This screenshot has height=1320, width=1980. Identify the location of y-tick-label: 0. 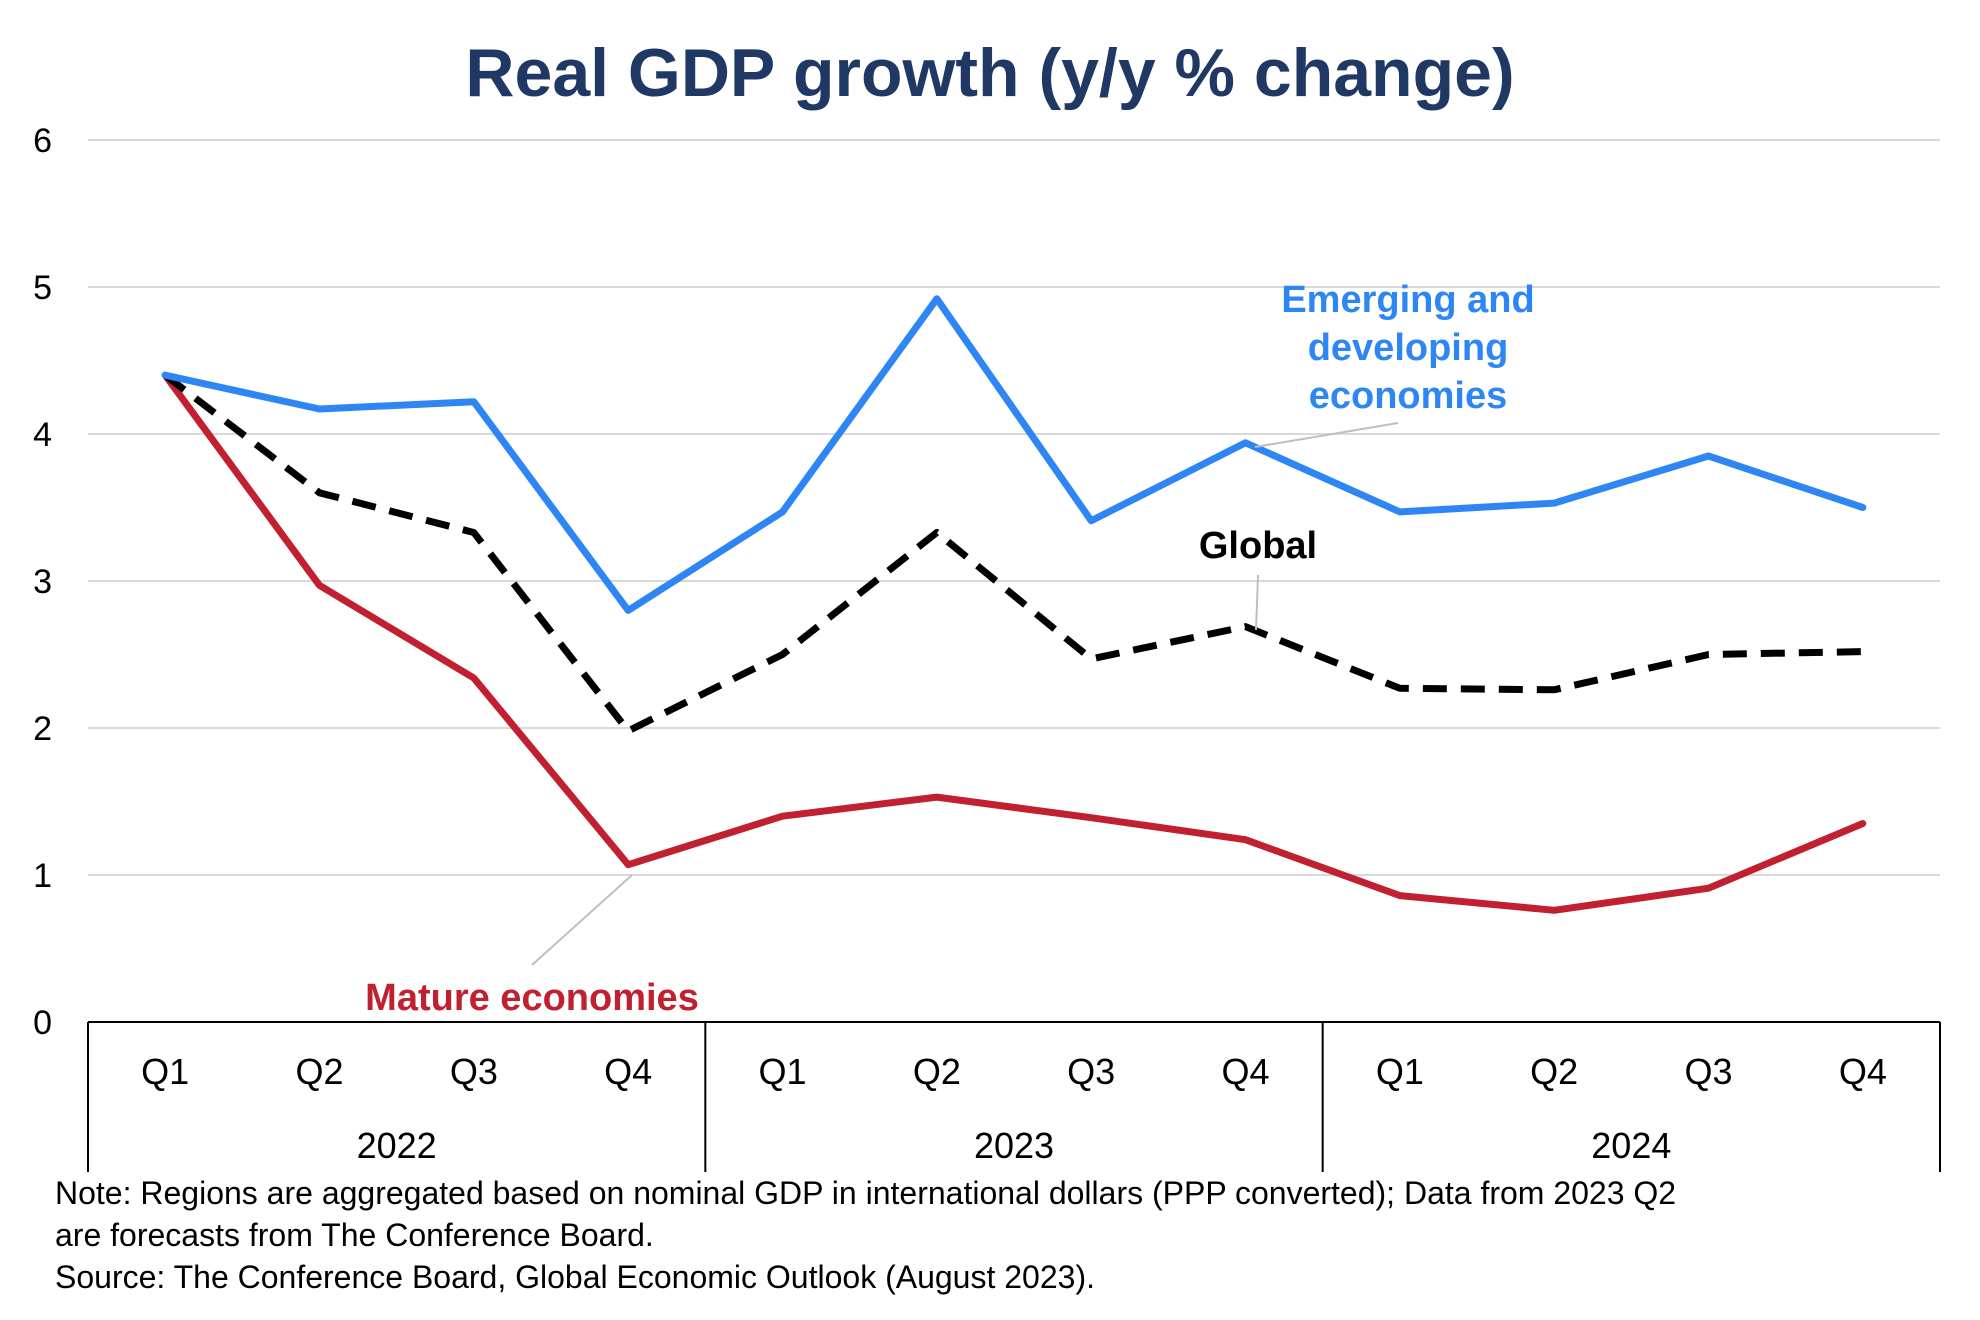
(42, 1023).